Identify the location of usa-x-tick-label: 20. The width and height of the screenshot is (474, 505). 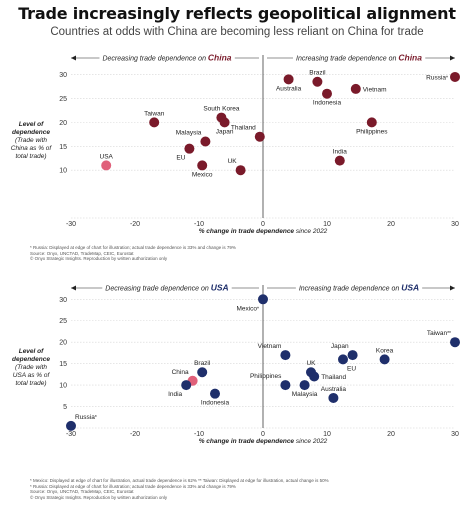
(391, 434).